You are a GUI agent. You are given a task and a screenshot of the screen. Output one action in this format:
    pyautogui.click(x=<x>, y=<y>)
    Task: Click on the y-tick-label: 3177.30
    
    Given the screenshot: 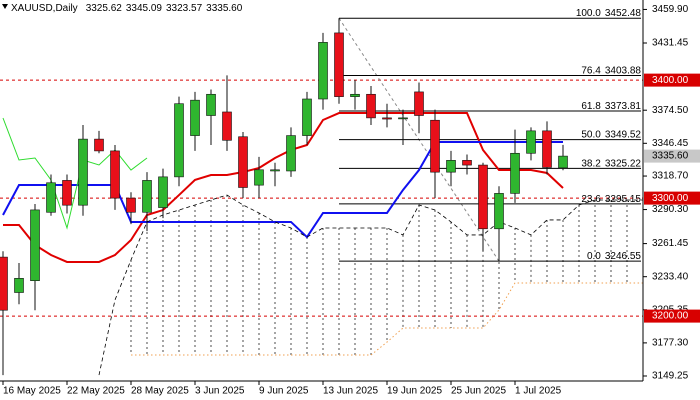 What is the action you would take?
    pyautogui.click(x=670, y=343)
    